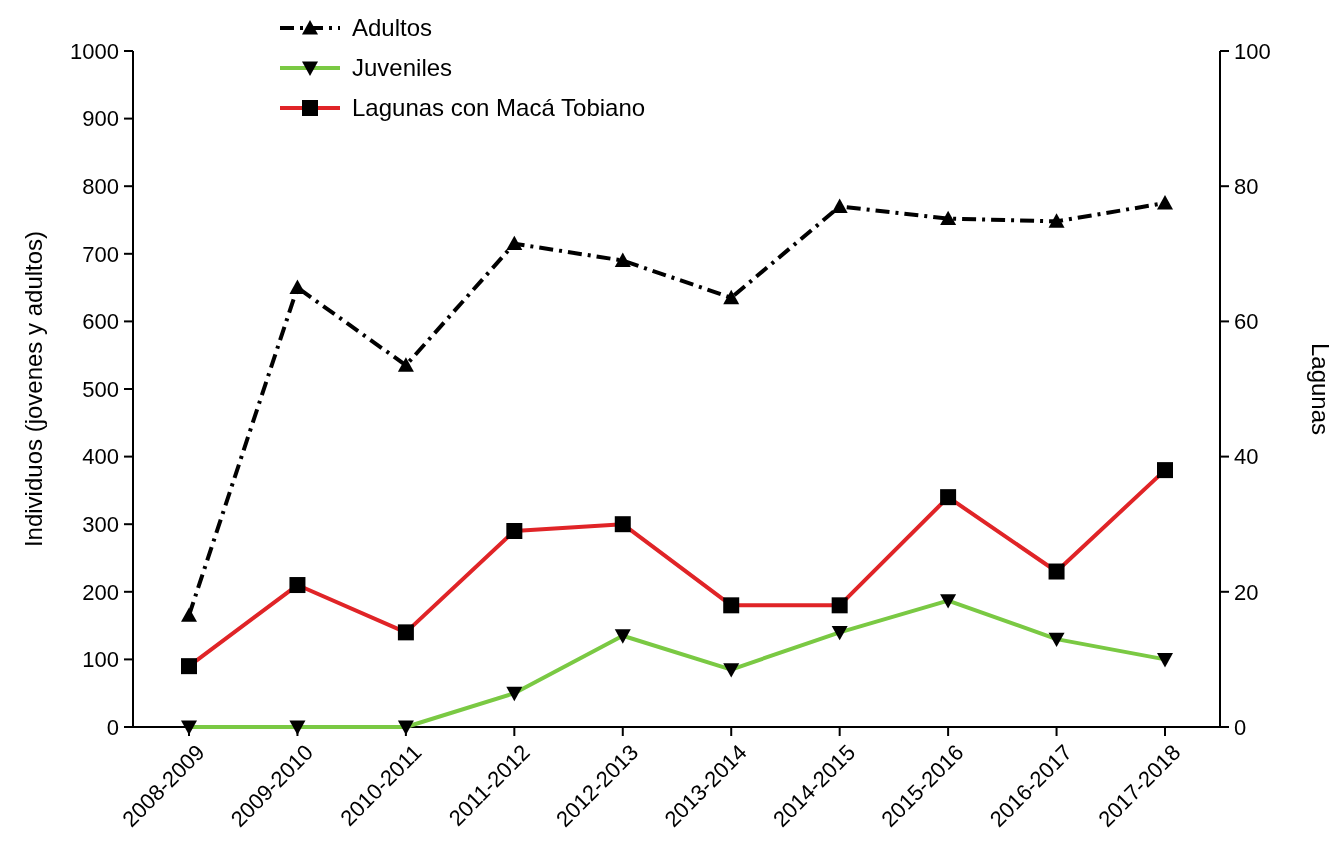 This screenshot has width=1336, height=847. What do you see at coordinates (100, 254) in the screenshot?
I see `y-tick-label: 700` at bounding box center [100, 254].